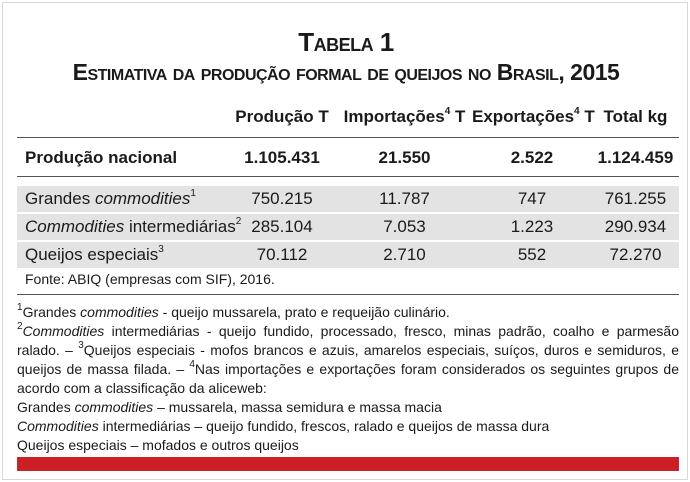  I want to click on cell: 21.550, so click(404, 157).